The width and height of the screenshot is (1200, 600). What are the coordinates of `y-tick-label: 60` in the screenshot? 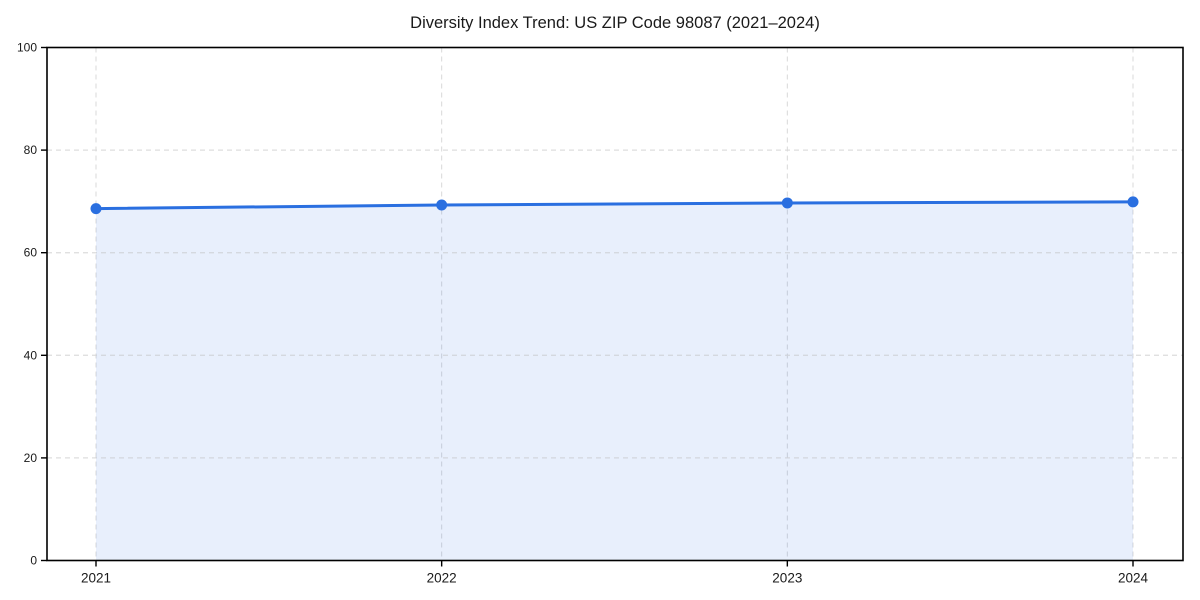 It's located at (31, 253).